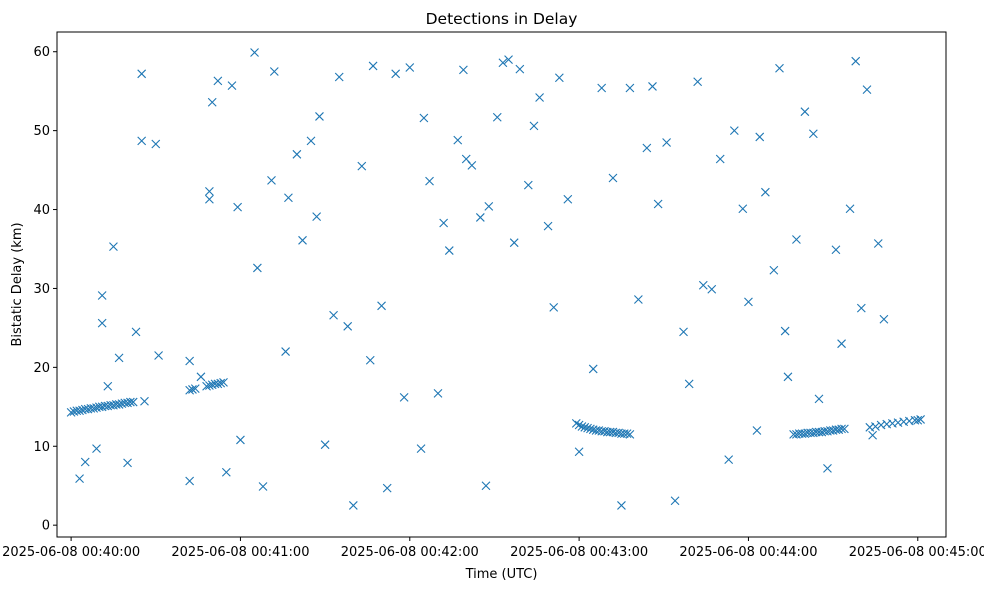 This screenshot has width=984, height=590. What do you see at coordinates (579, 552) in the screenshot?
I see `x-tick-label: 2025-06-08 00:43:00` at bounding box center [579, 552].